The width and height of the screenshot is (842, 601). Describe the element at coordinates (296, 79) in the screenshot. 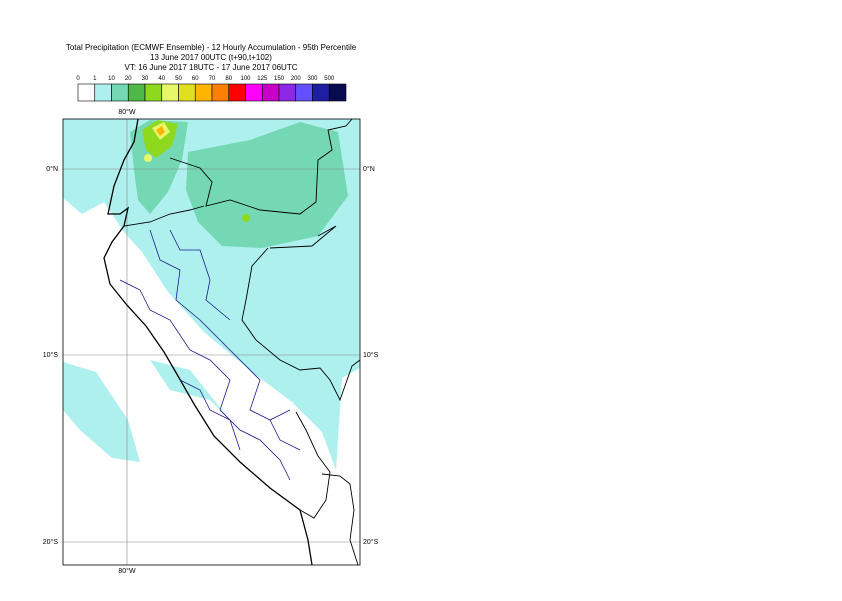

I see `legend-label: 200` at that location.